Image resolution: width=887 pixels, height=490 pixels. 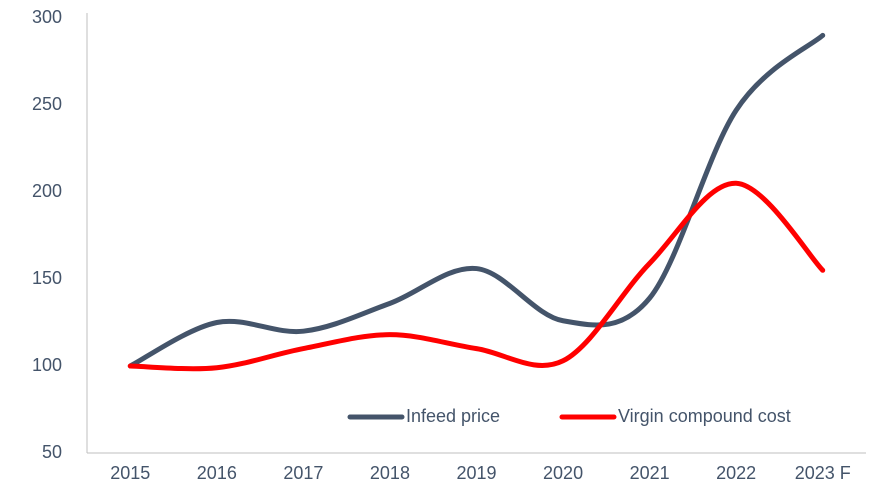 I want to click on x-tick-label: 2016, so click(x=217, y=473).